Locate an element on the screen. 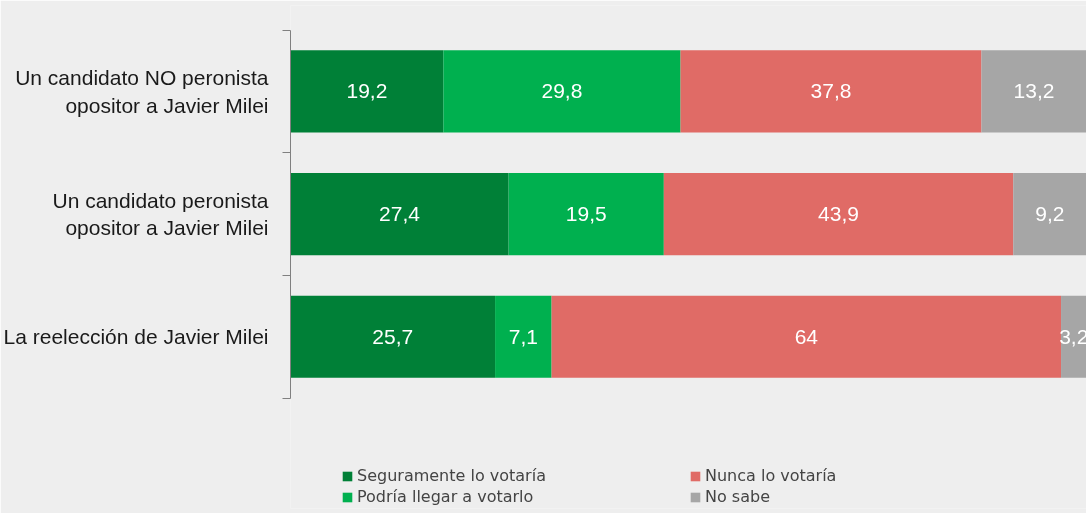  data-label: 43,9 is located at coordinates (838, 214).